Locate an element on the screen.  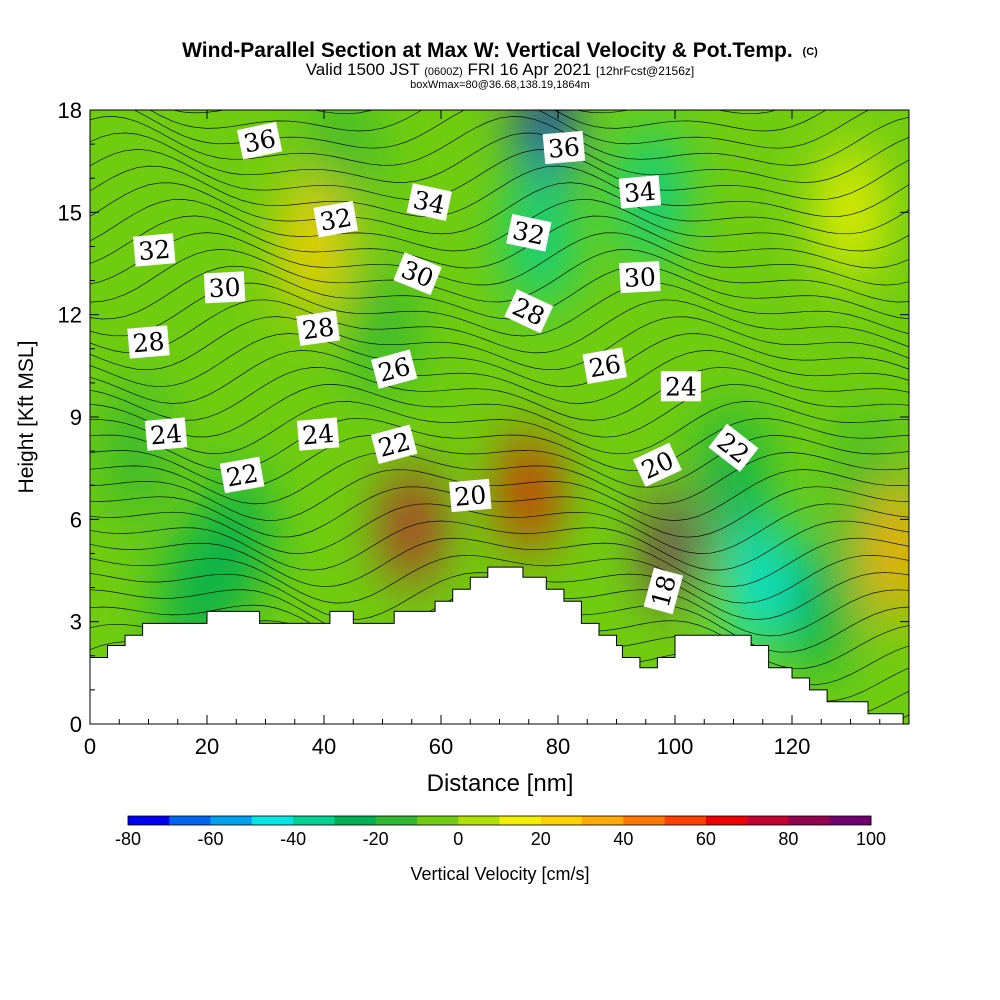
colorbar-tick-label: -80 is located at coordinates (128, 839).